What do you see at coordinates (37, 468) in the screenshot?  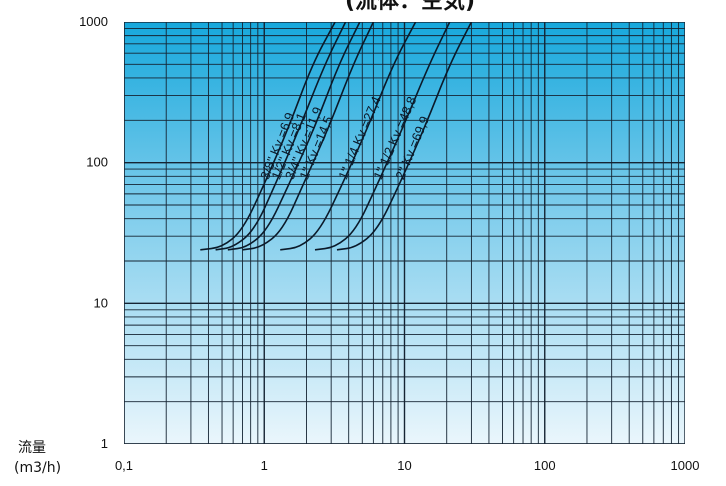 I see `y-axis-label-line-2: (m3/h)` at bounding box center [37, 468].